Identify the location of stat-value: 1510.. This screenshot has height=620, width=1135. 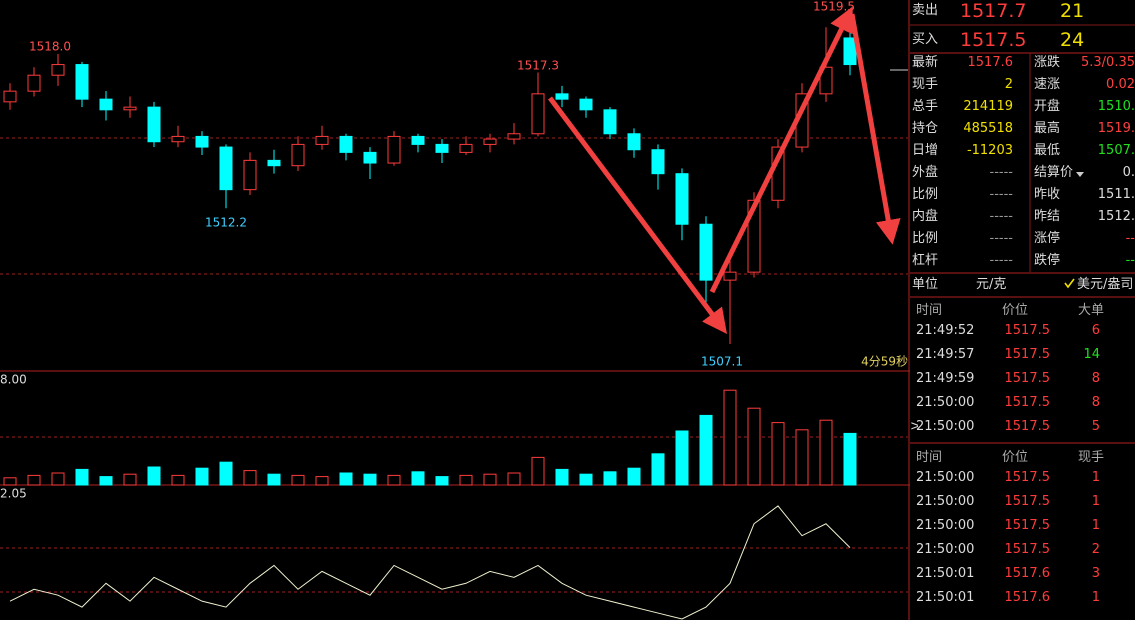
(1116, 106).